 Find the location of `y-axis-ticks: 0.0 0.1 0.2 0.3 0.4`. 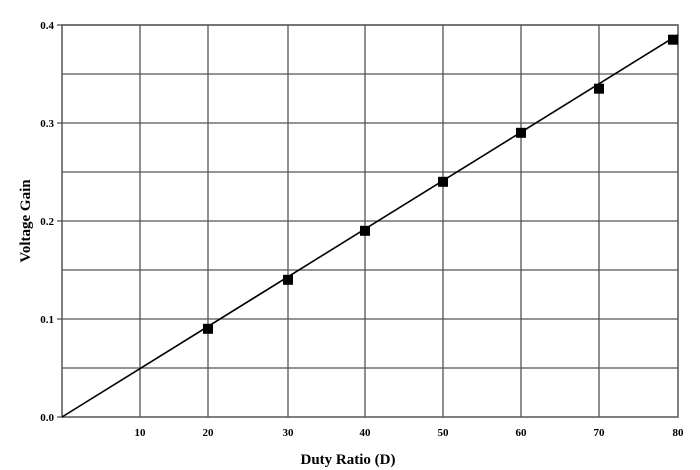

y-axis-ticks: 0.0 0.1 0.2 0.3 0.4 is located at coordinates (51, 222).